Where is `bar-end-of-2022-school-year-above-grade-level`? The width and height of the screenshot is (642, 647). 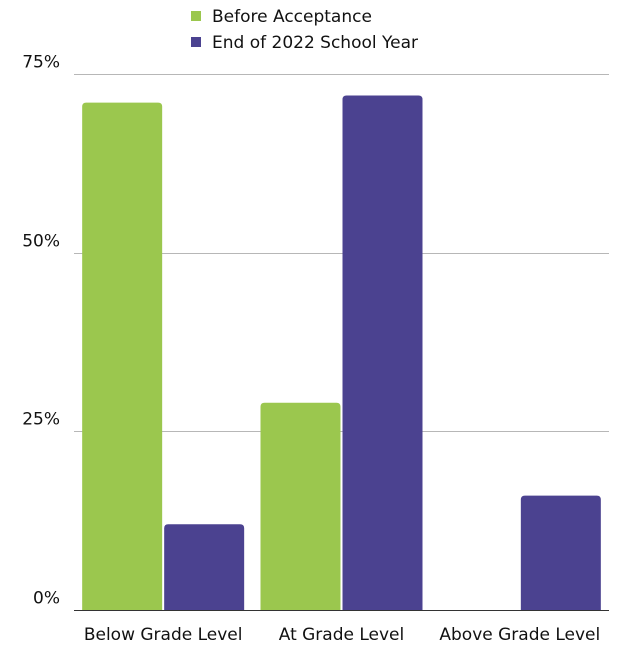 bar-end-of-2022-school-year-above-grade-level is located at coordinates (560, 552).